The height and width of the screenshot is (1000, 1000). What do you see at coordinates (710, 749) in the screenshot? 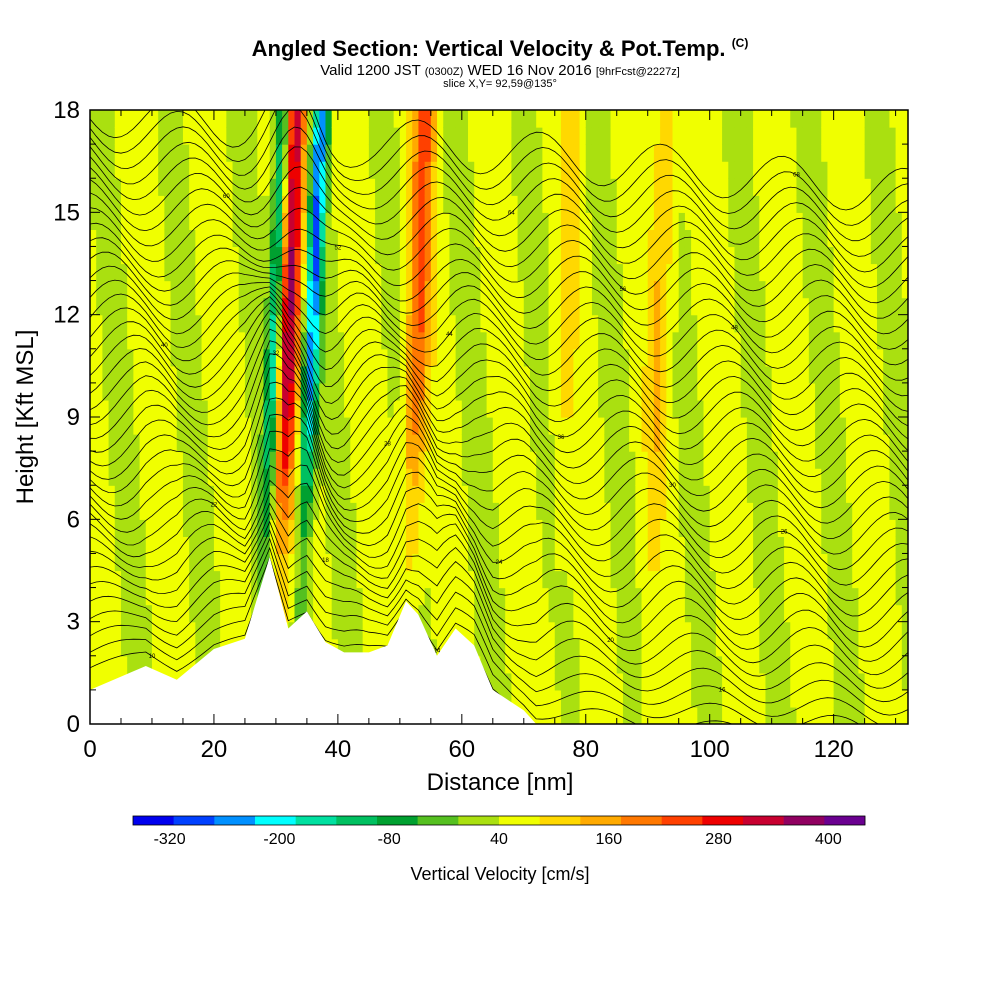
I see `x-tick-label: 100` at bounding box center [710, 749].